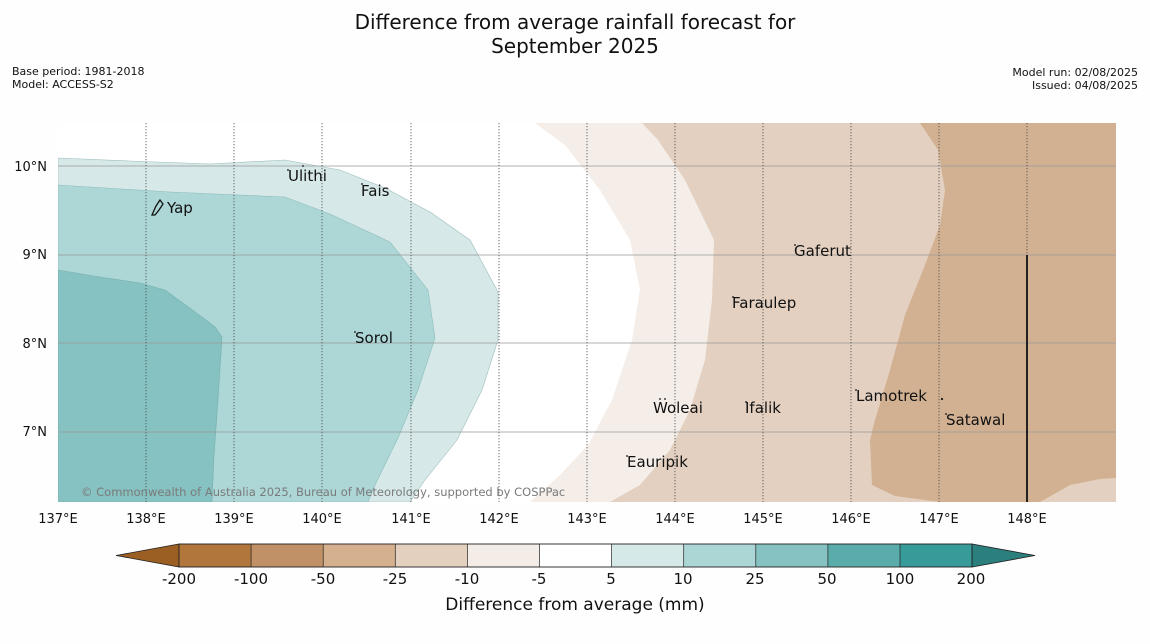 The width and height of the screenshot is (1150, 644). Describe the element at coordinates (251, 579) in the screenshot. I see `colorbar-tick-label: -100` at that location.